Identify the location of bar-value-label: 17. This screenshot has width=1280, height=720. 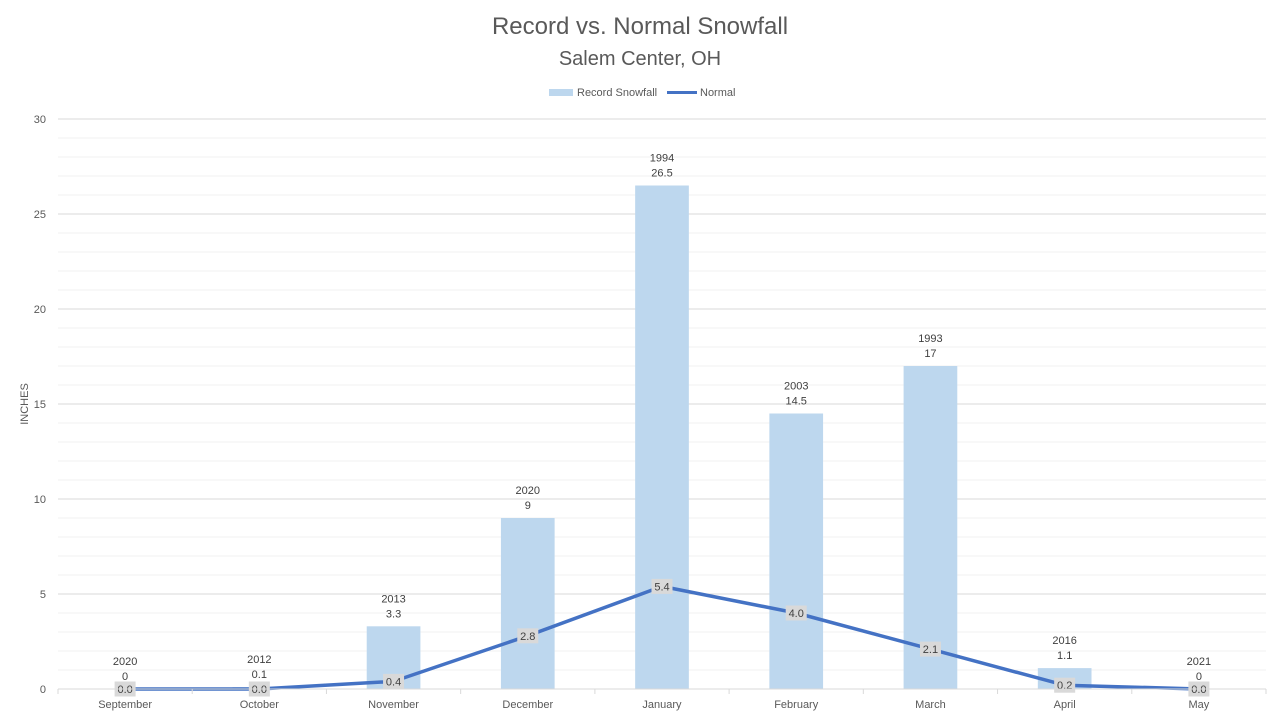
(930, 354).